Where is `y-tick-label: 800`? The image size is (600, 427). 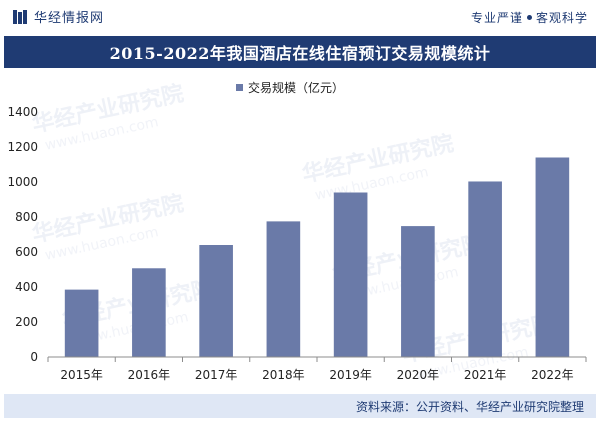
y-tick-label: 800 is located at coordinates (26, 217).